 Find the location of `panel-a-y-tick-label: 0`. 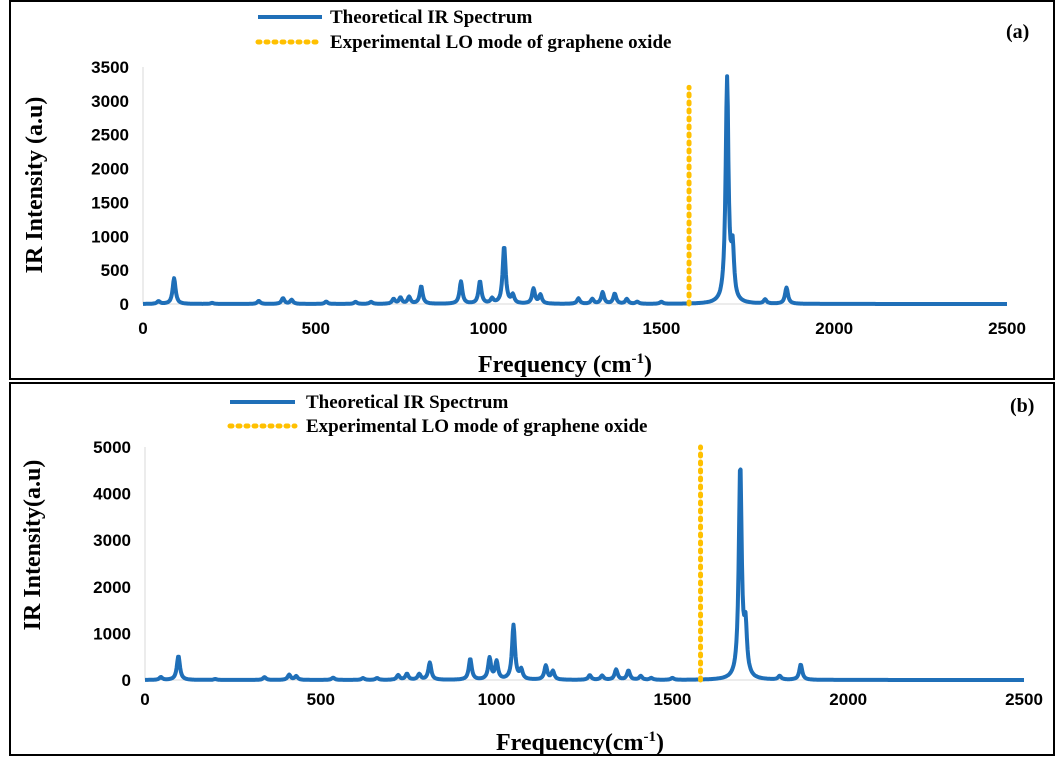

panel-a-y-tick-label: 0 is located at coordinates (124, 304).